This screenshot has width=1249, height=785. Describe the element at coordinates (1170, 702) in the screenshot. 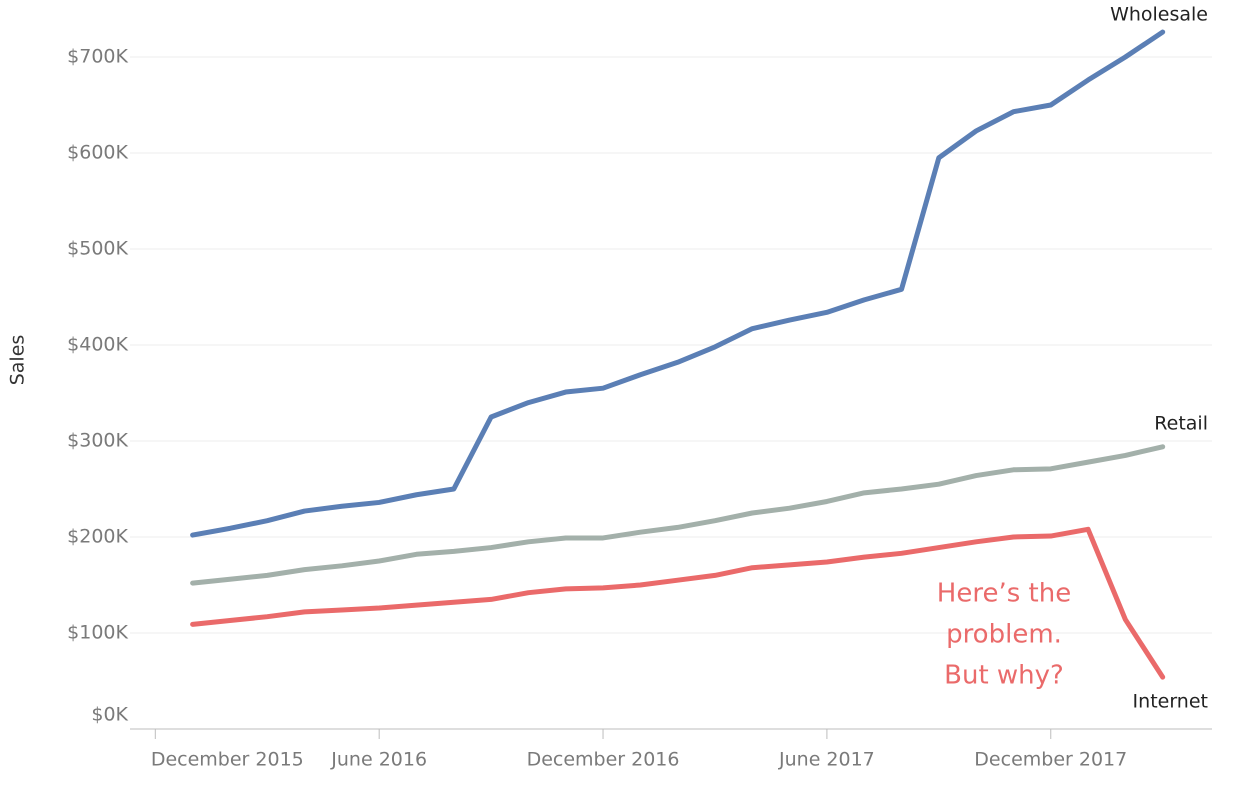

I see `series-label: Internet` at that location.